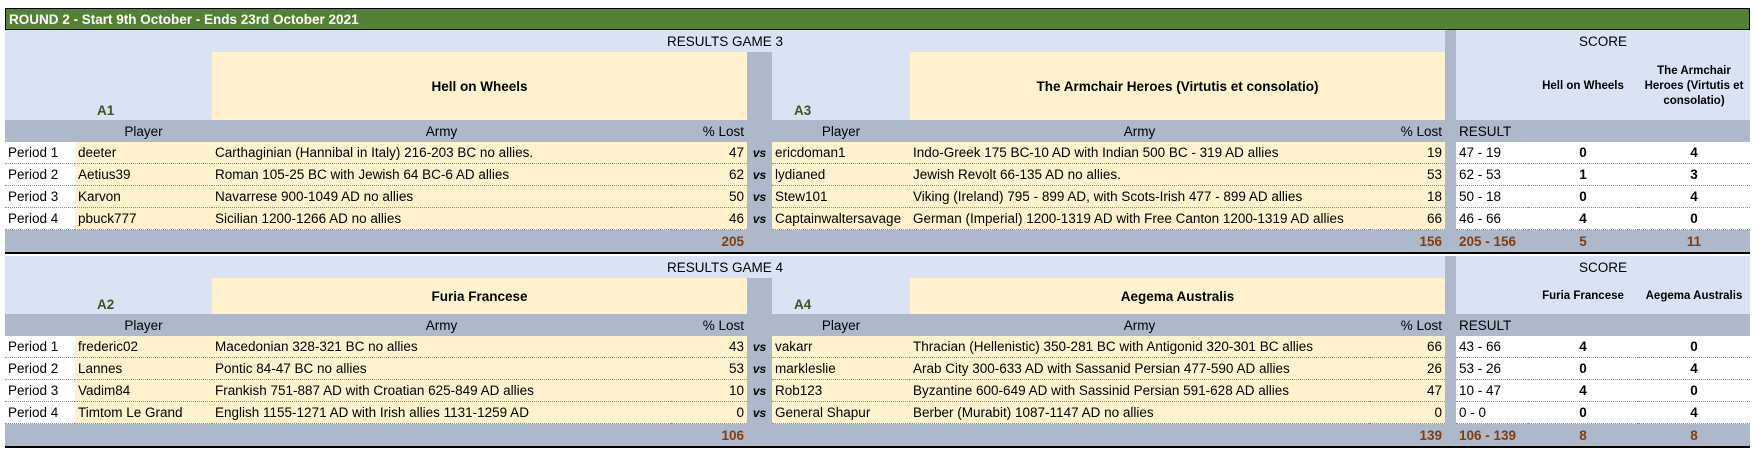  Describe the element at coordinates (1407, 391) in the screenshot. I see `percent-lost: 47` at that location.